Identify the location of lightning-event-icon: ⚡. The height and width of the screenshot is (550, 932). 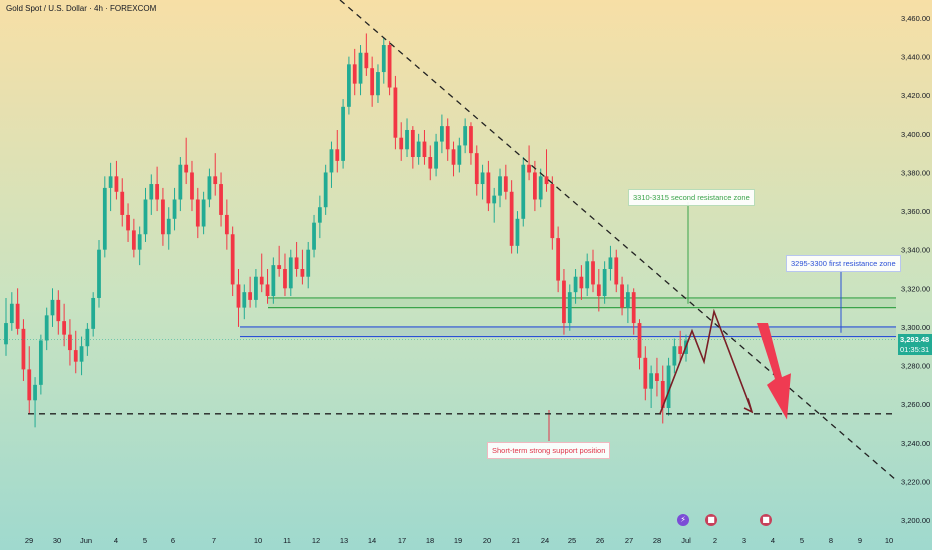
(683, 520).